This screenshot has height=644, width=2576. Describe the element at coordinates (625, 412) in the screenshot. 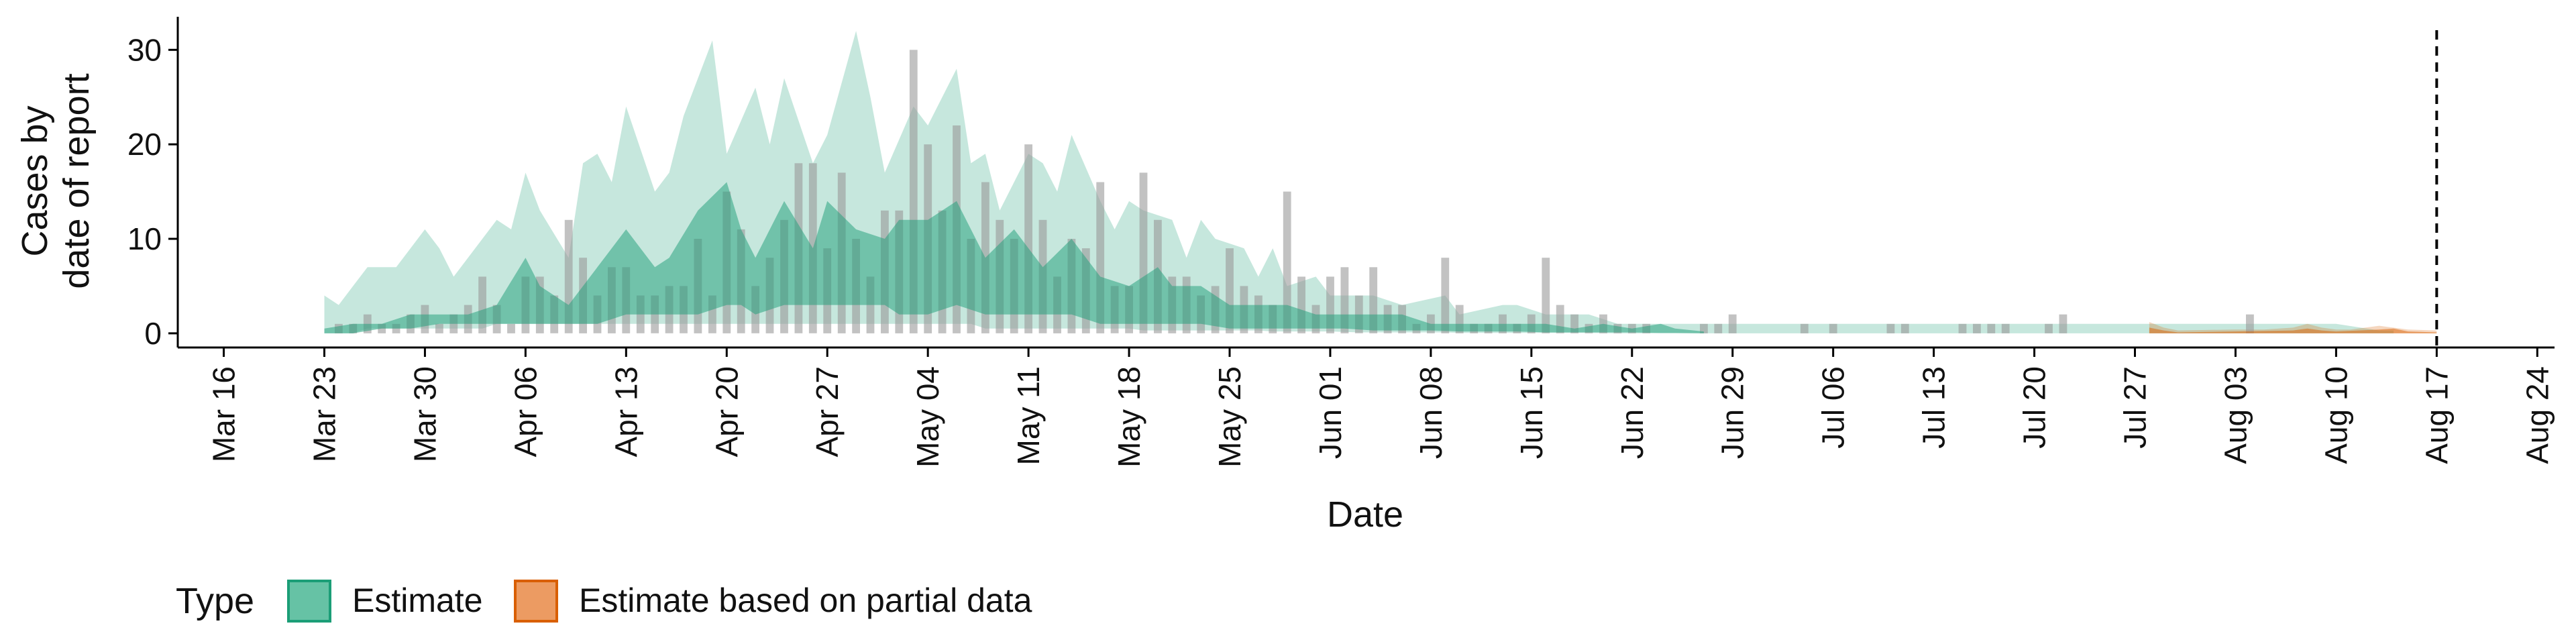

I see `x-tick-label: Apr 13` at that location.